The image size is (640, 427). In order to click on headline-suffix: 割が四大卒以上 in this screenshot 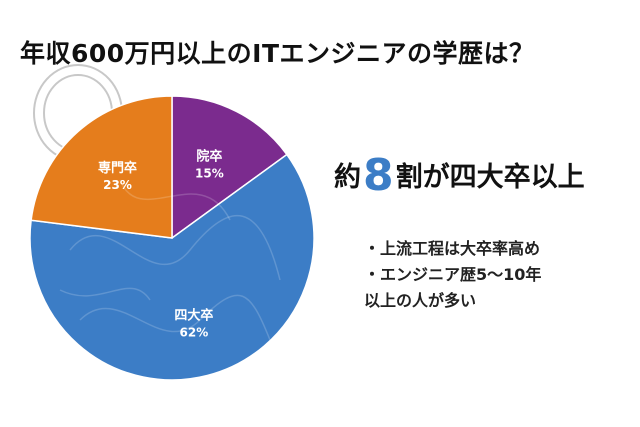, I will do `click(490, 177)`.